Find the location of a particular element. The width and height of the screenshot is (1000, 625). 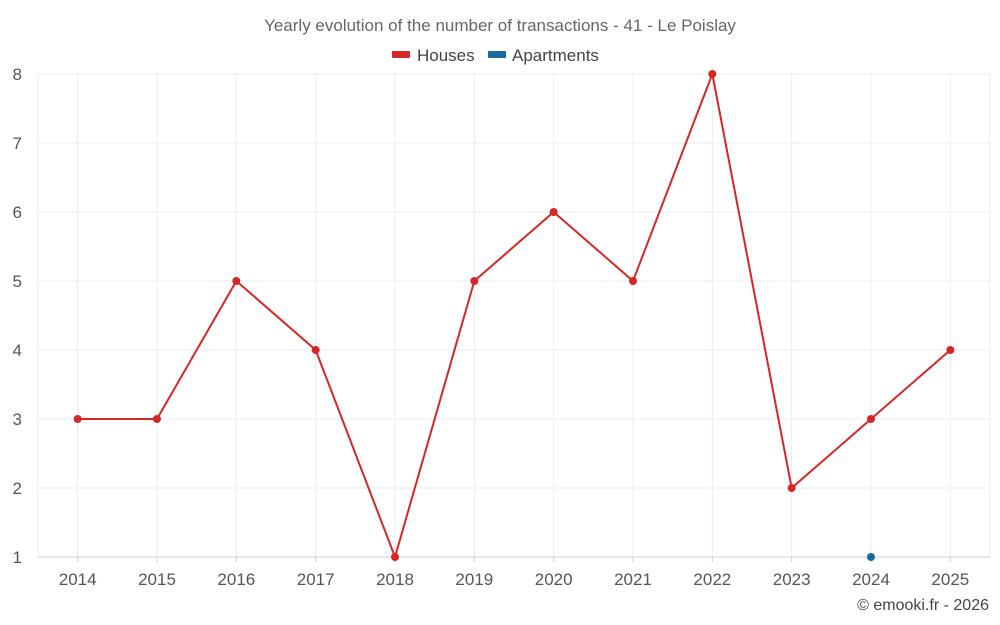

credit-text: © emooki.fr - 2026 is located at coordinates (923, 605).